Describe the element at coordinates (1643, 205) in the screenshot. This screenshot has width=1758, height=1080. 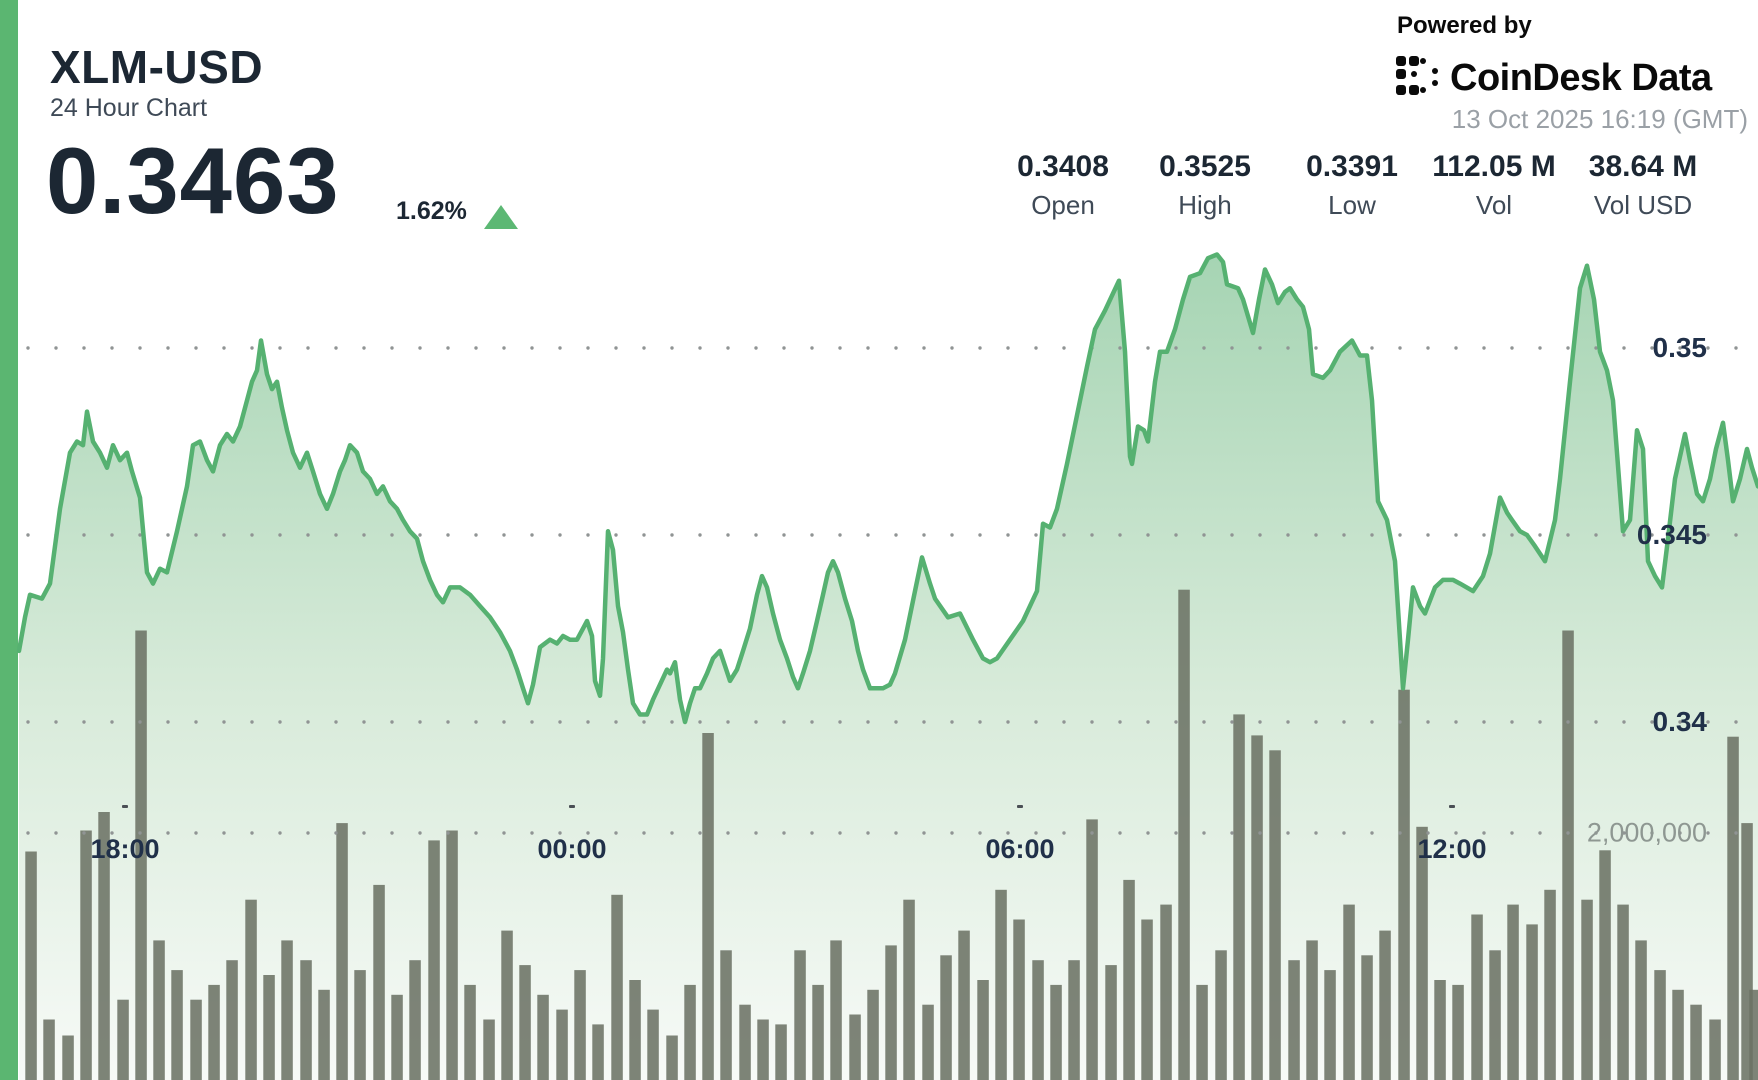
I see `stat-vol-usd-label: Vol USD` at that location.